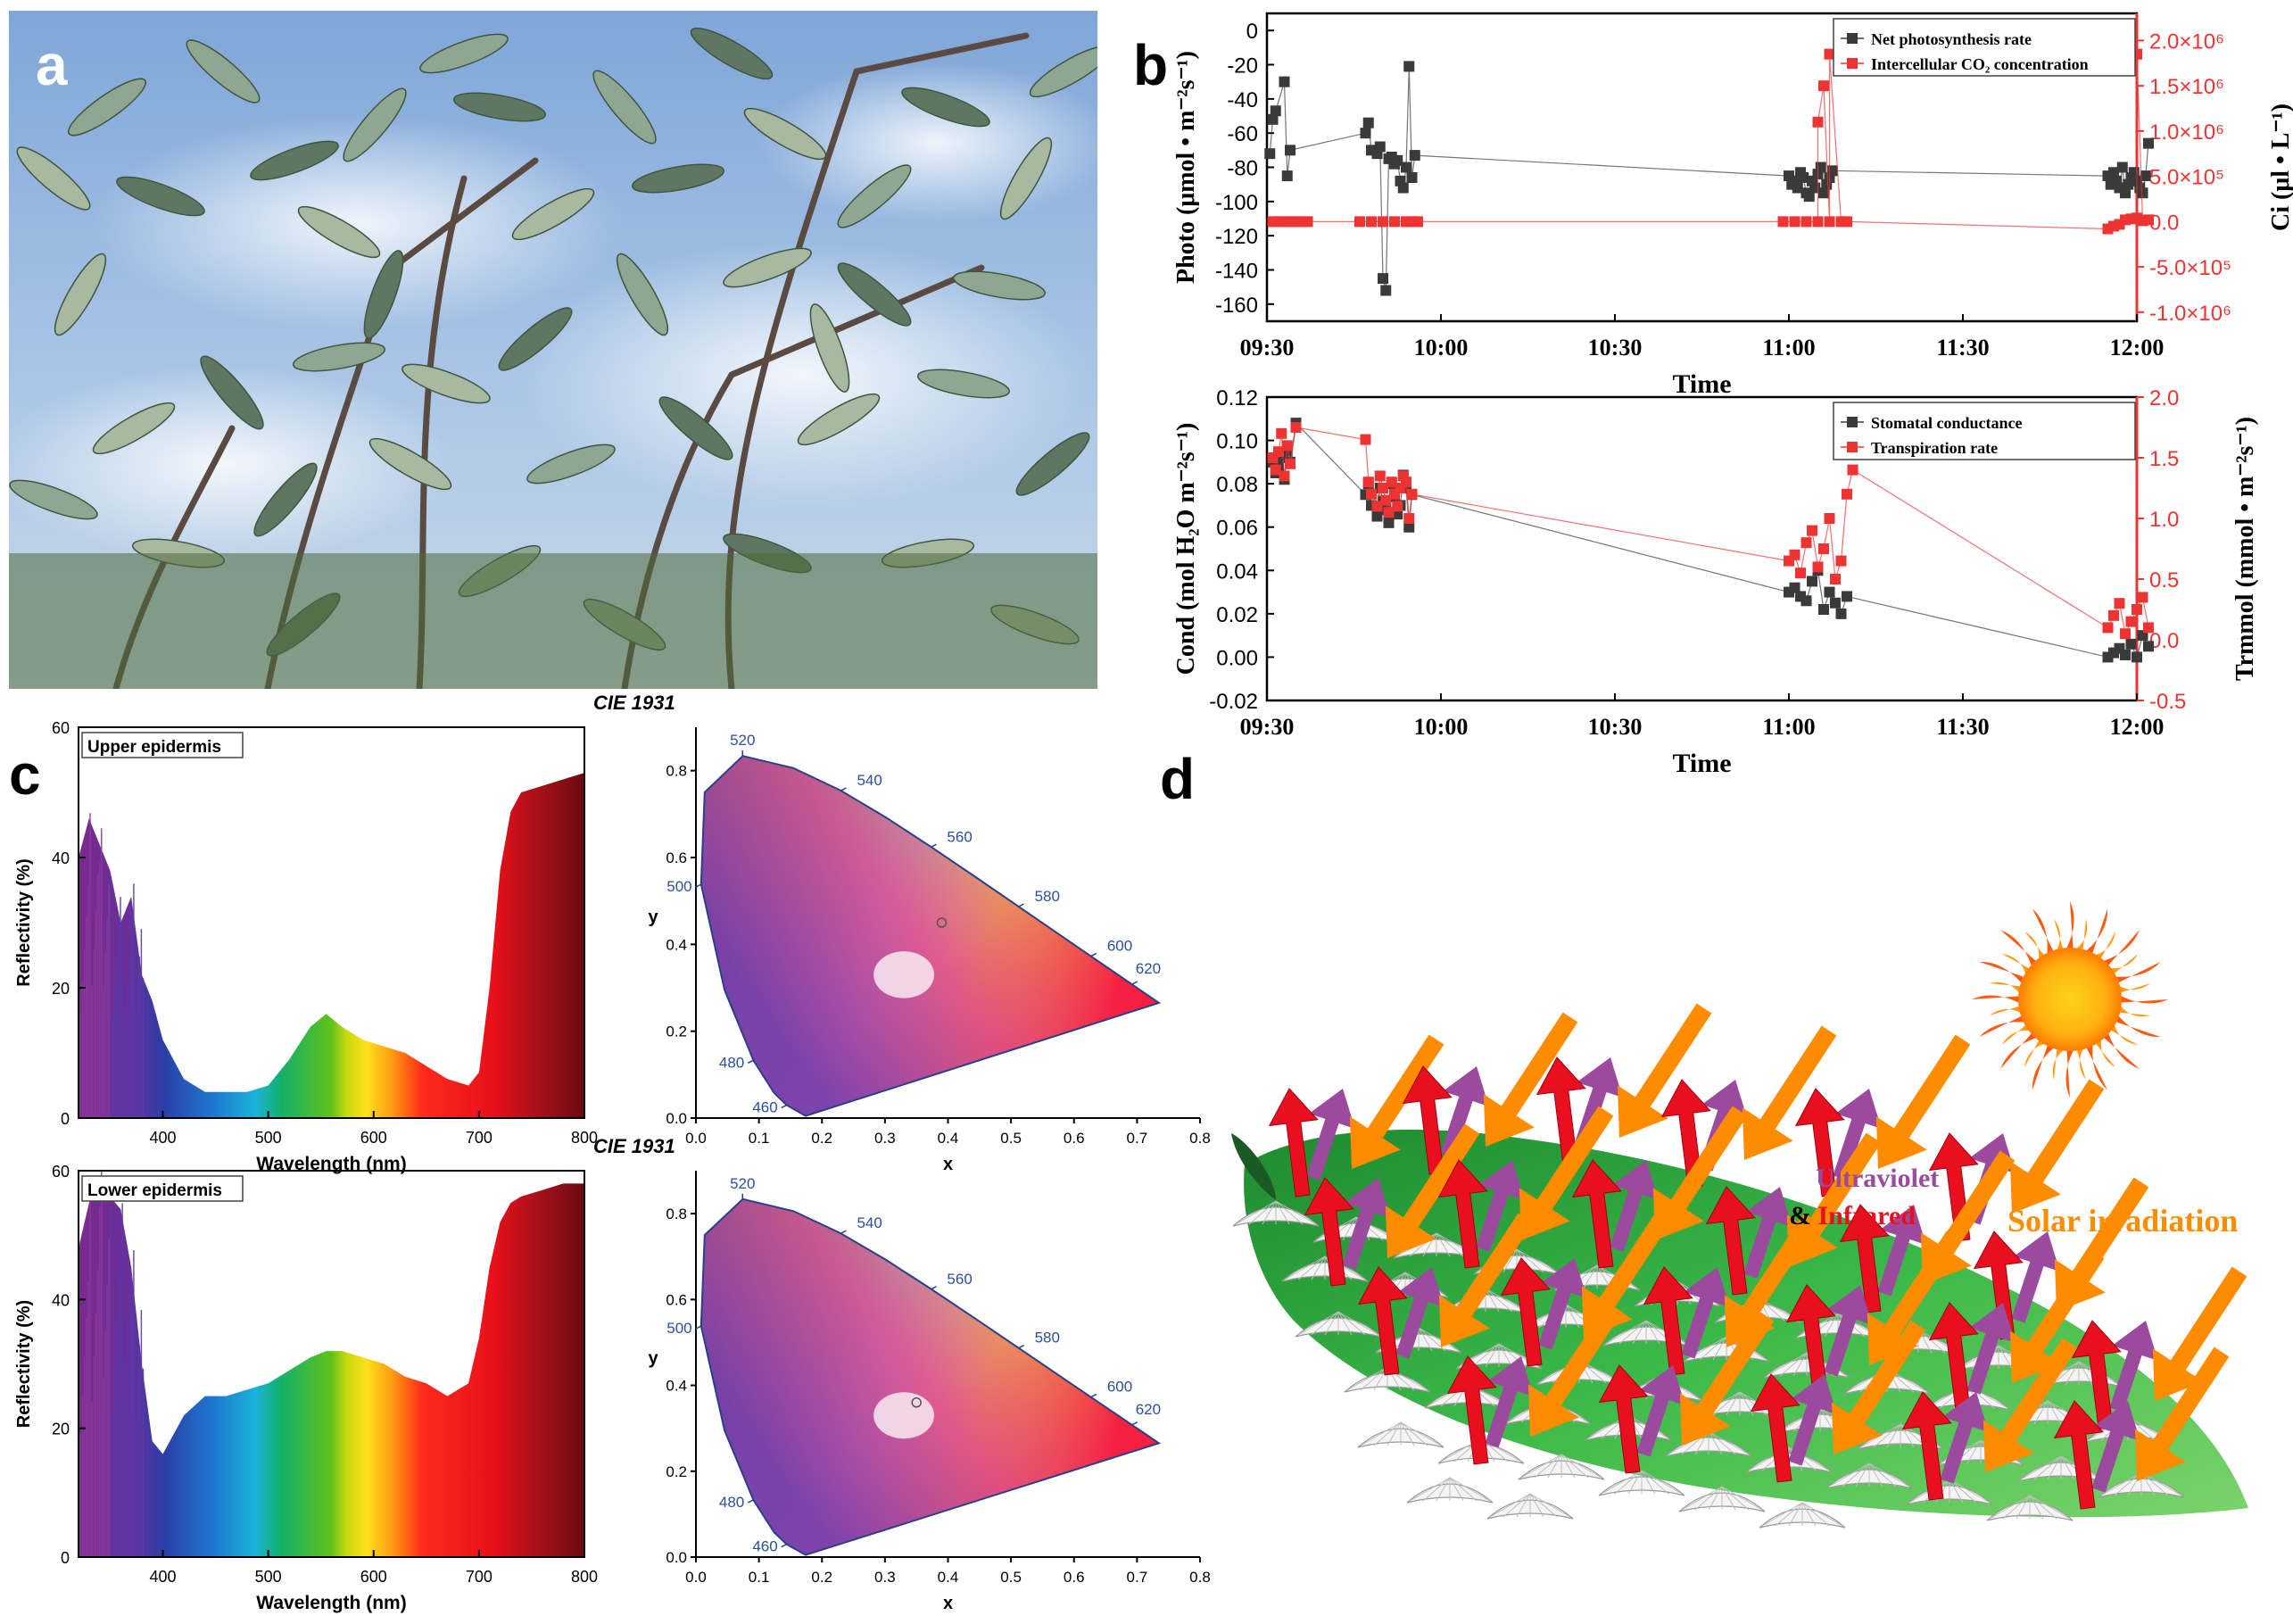 The width and height of the screenshot is (2293, 1624). Describe the element at coordinates (696, 1138) in the screenshot. I see `x-tick-label: 0.0` at that location.